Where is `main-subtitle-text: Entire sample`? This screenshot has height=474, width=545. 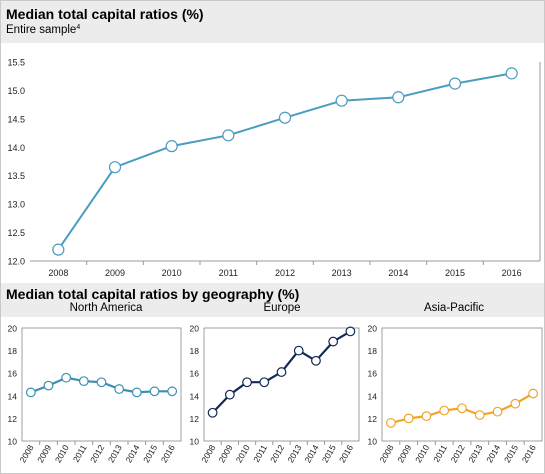
main-subtitle-text: Entire sample is located at coordinates (41, 30).